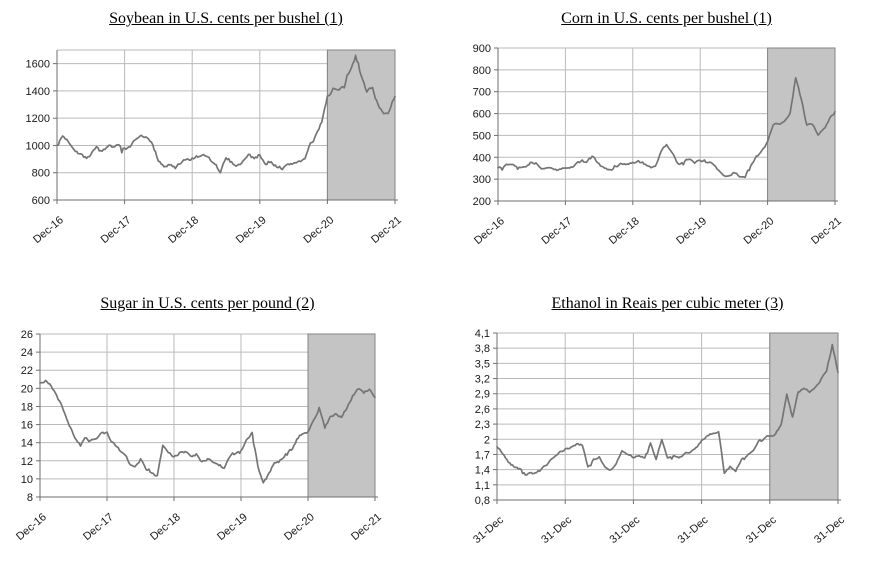 This screenshot has width=872, height=563. What do you see at coordinates (482, 486) in the screenshot?
I see `svg-text: 1,1` at bounding box center [482, 486].